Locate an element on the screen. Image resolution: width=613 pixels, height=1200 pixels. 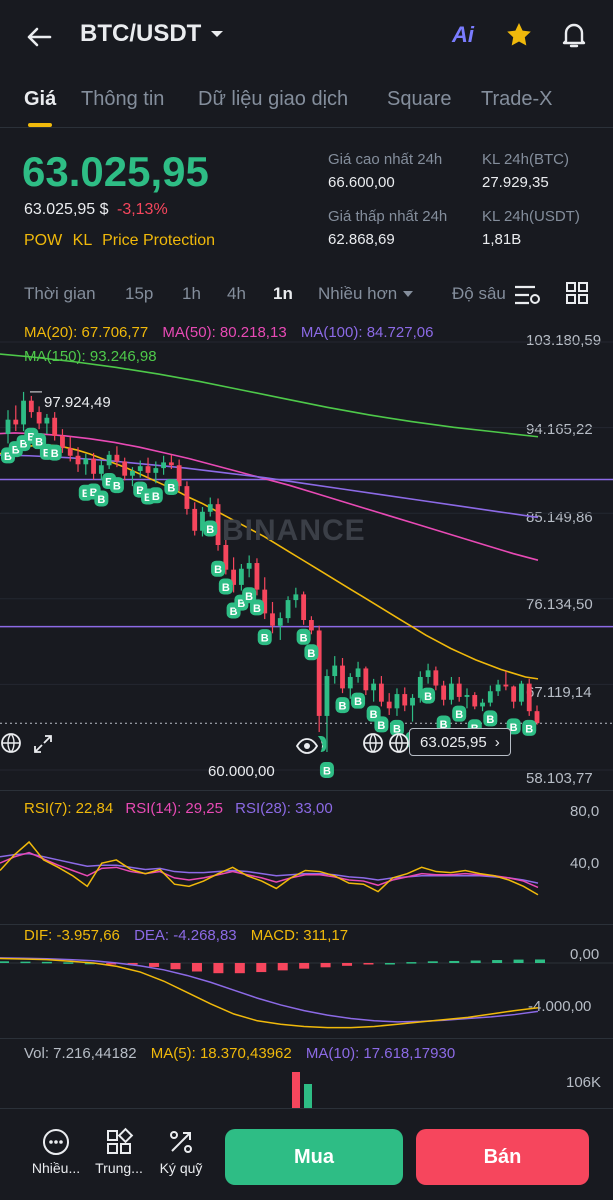
tab-trade-x: Trade-X is located at coordinates (517, 99).